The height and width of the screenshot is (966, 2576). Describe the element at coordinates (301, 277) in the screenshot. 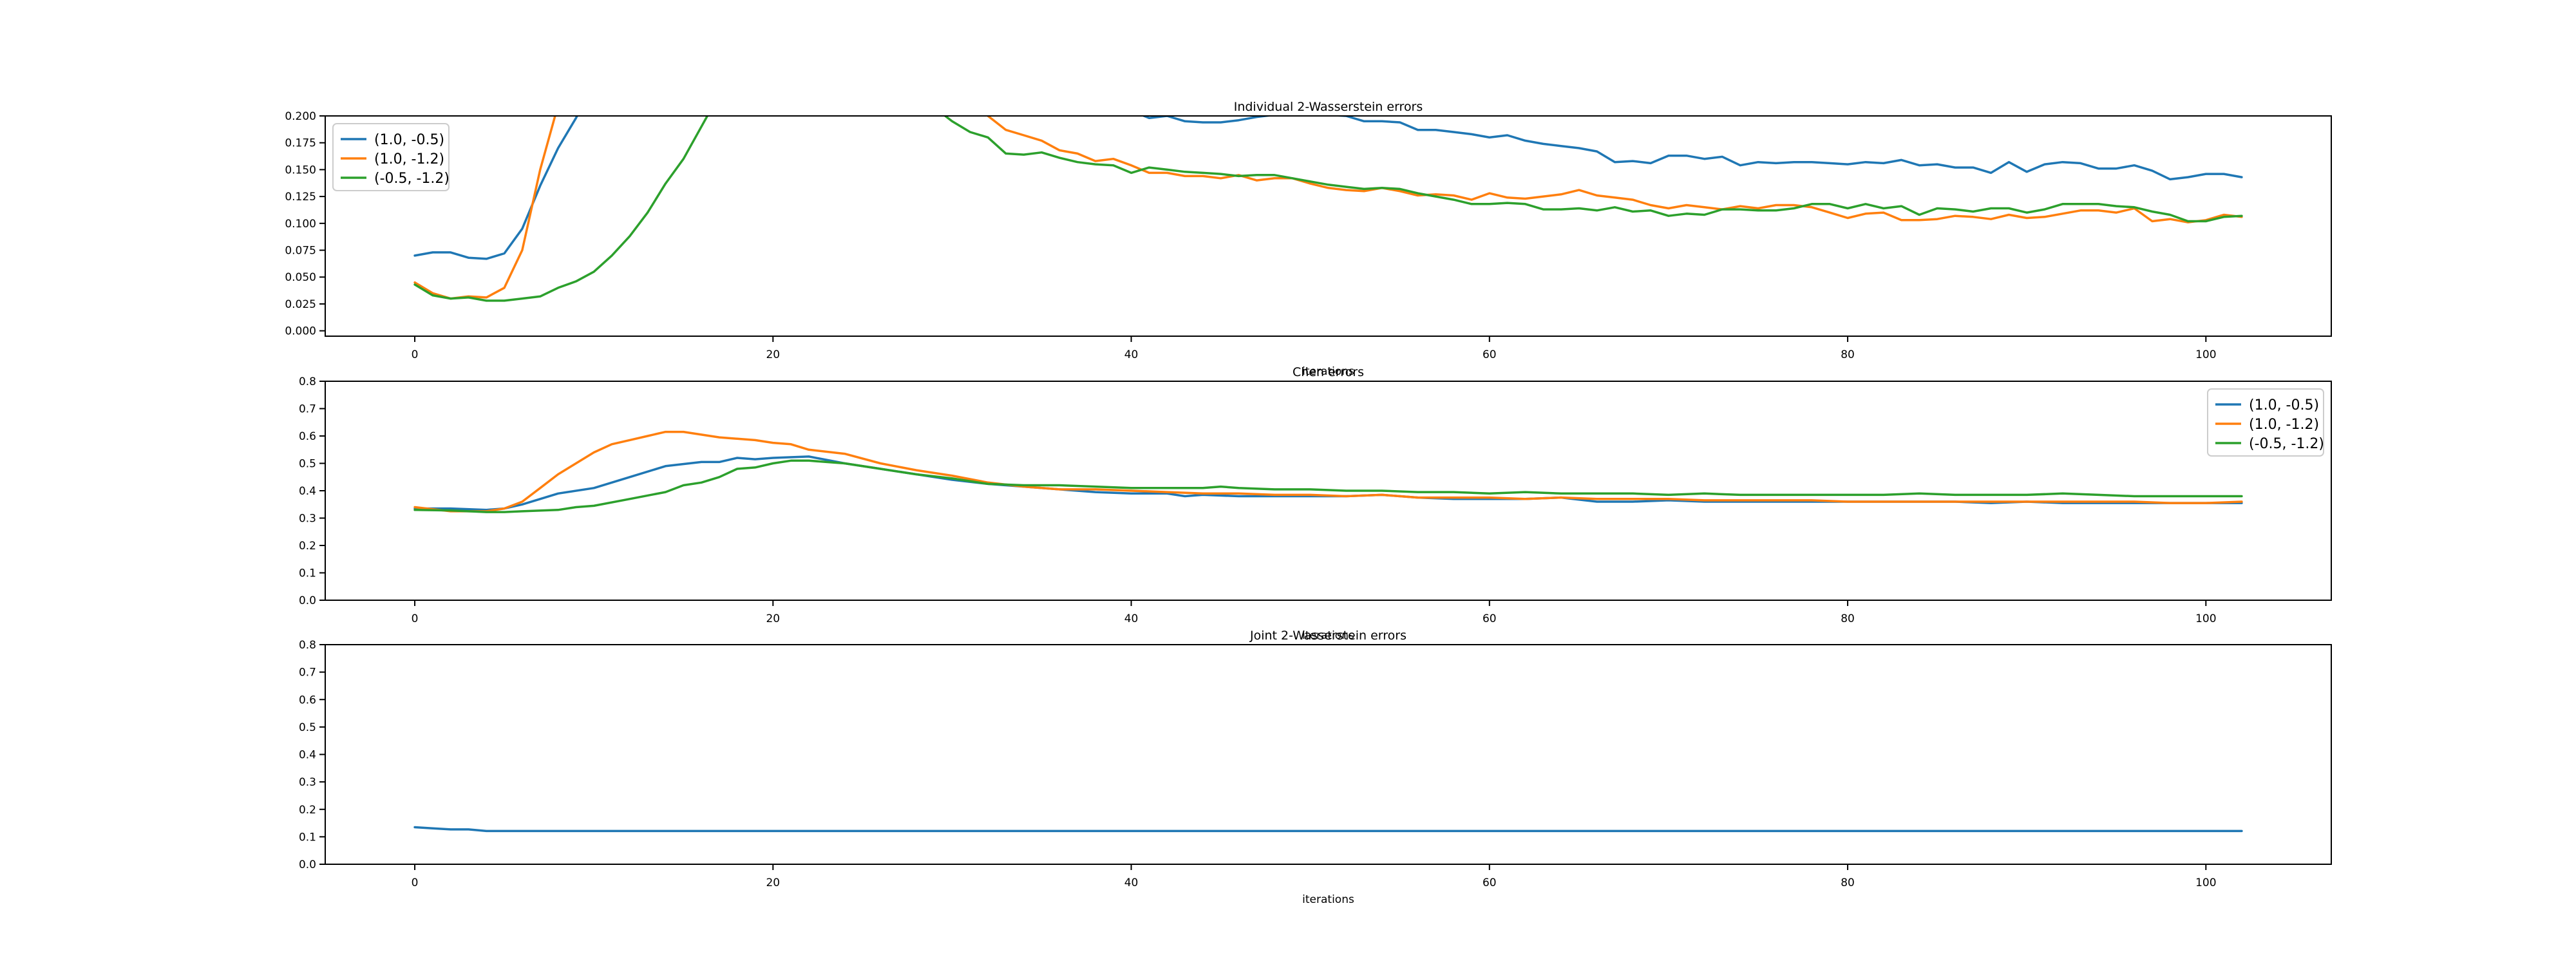

I see `y-tick-label: 0.050` at that location.